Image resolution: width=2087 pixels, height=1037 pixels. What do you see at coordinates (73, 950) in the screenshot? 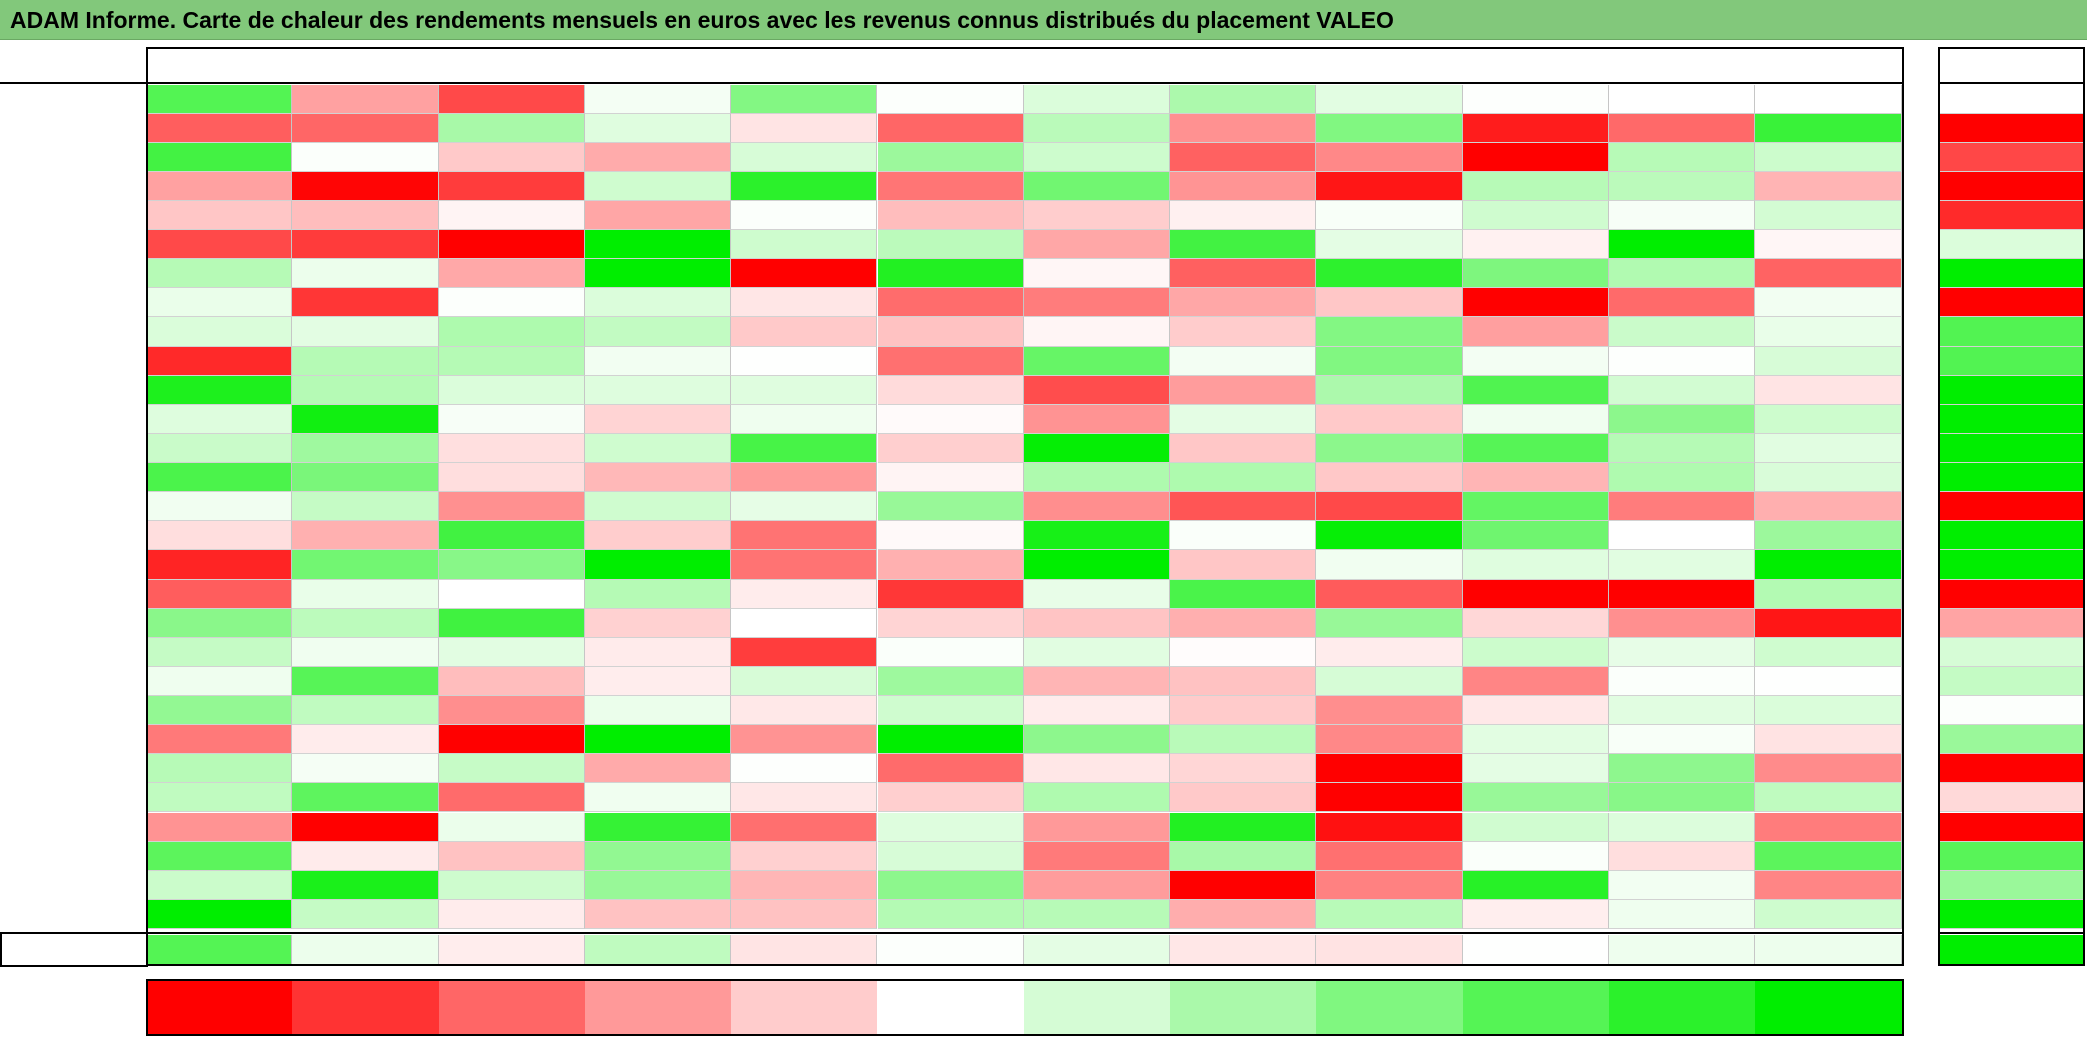
I see `average-label` at bounding box center [73, 950].